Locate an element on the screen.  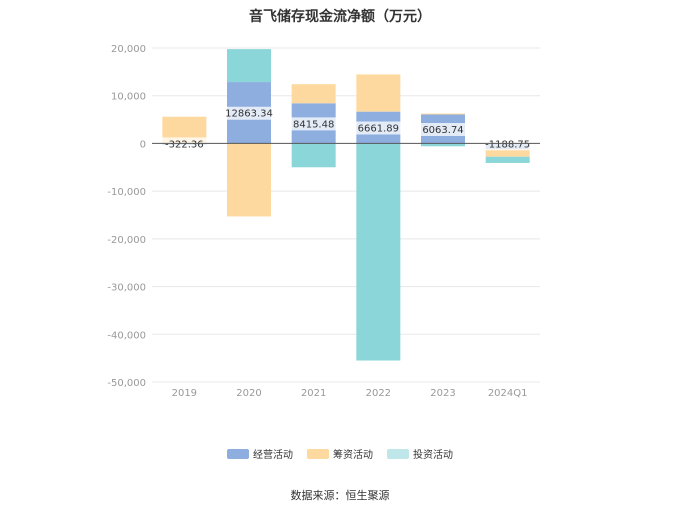
x-tick-label: 2020 is located at coordinates (248, 393).